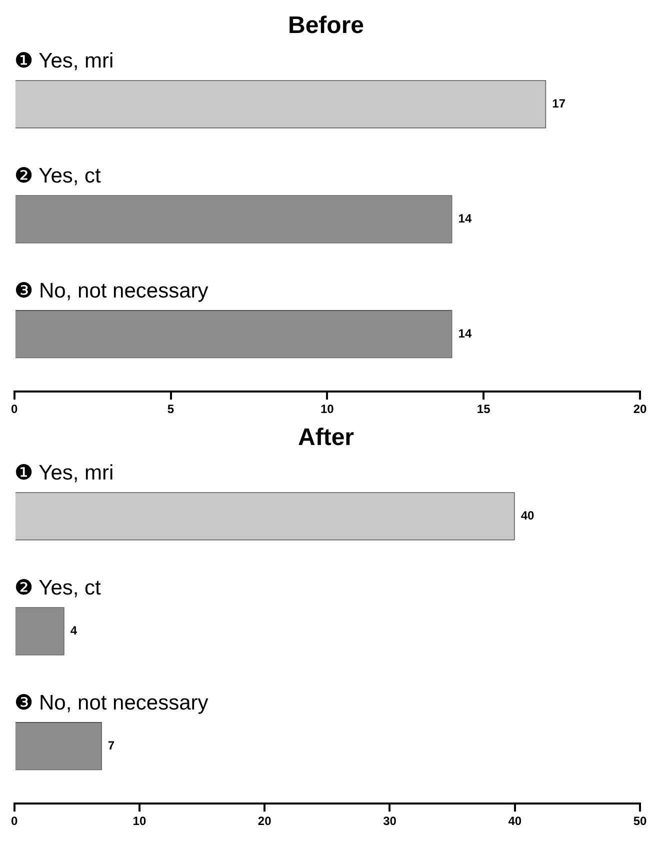  Describe the element at coordinates (326, 438) in the screenshot. I see `chart-title: After` at that location.